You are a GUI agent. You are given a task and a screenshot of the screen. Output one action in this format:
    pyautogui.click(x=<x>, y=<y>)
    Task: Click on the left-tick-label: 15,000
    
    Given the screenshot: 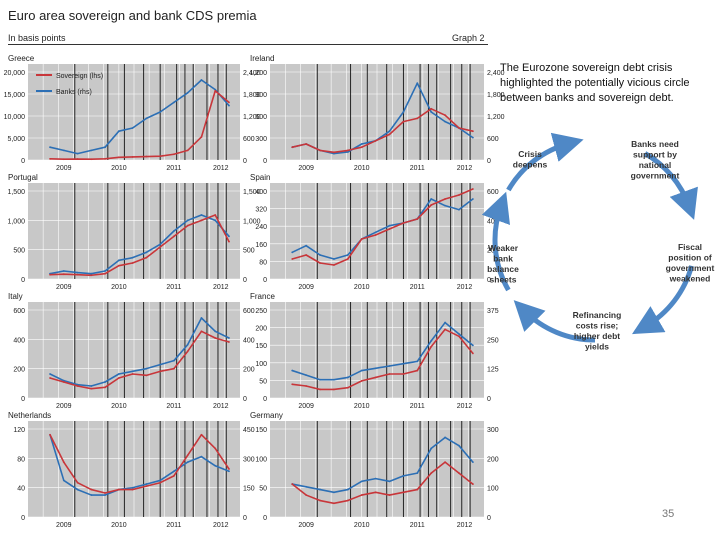 What is the action you would take?
    pyautogui.click(x=15, y=95)
    